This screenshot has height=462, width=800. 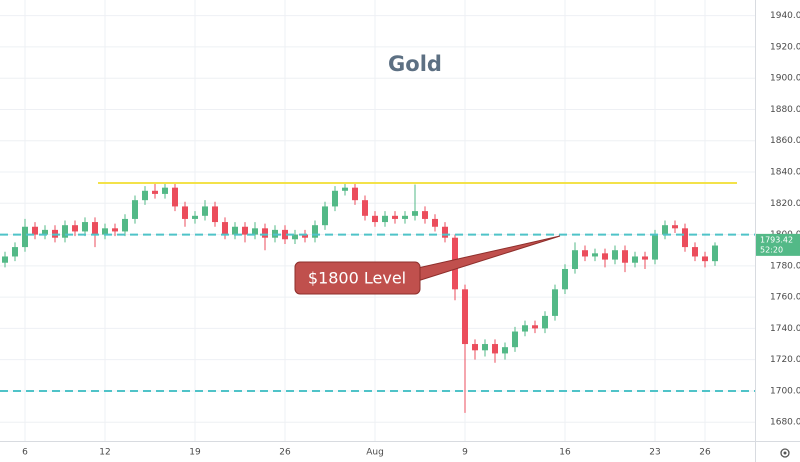 What do you see at coordinates (785, 391) in the screenshot?
I see `y-tick-label: 1700.00` at bounding box center [785, 391].